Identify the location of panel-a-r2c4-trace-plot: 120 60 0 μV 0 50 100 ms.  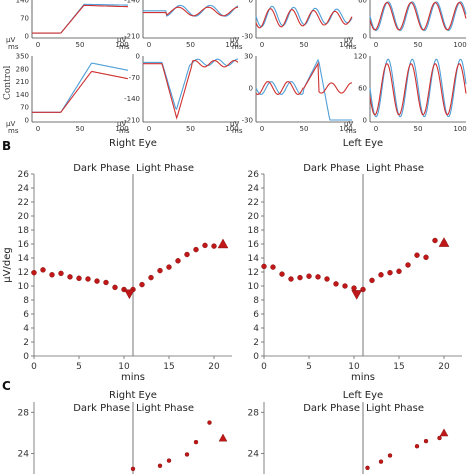
(405, 94).